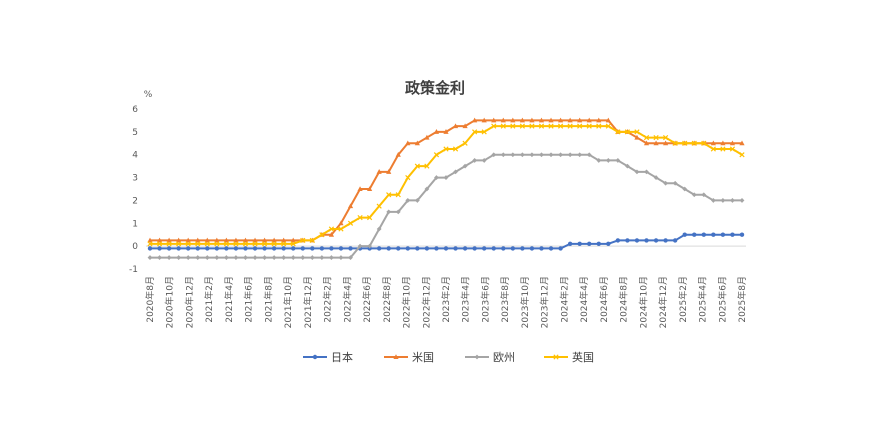  Describe the element at coordinates (135, 156) in the screenshot. I see `y-tick-label: 4` at that location.